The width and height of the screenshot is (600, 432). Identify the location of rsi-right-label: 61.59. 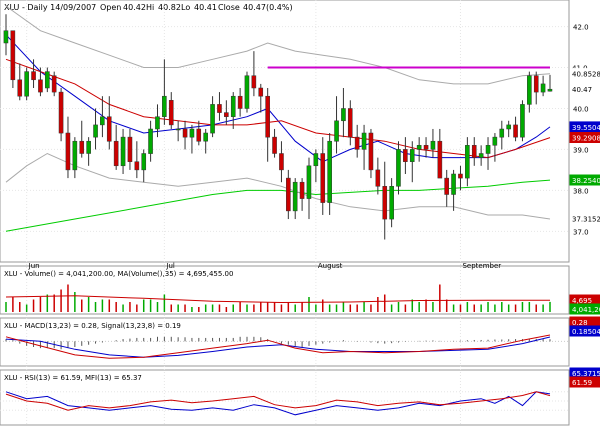
(584, 382).